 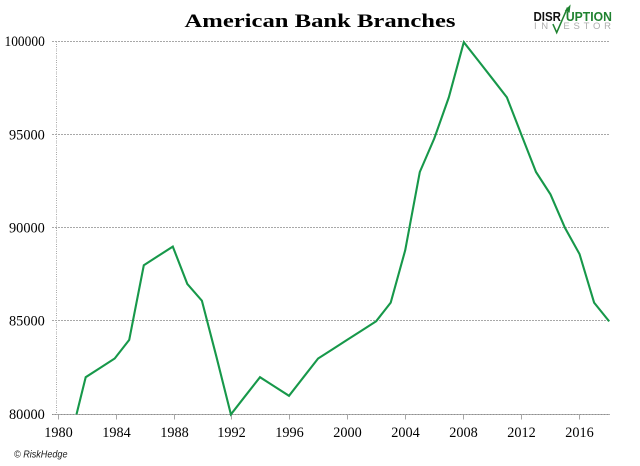 I want to click on svg-text: 1988, so click(x=174, y=433).